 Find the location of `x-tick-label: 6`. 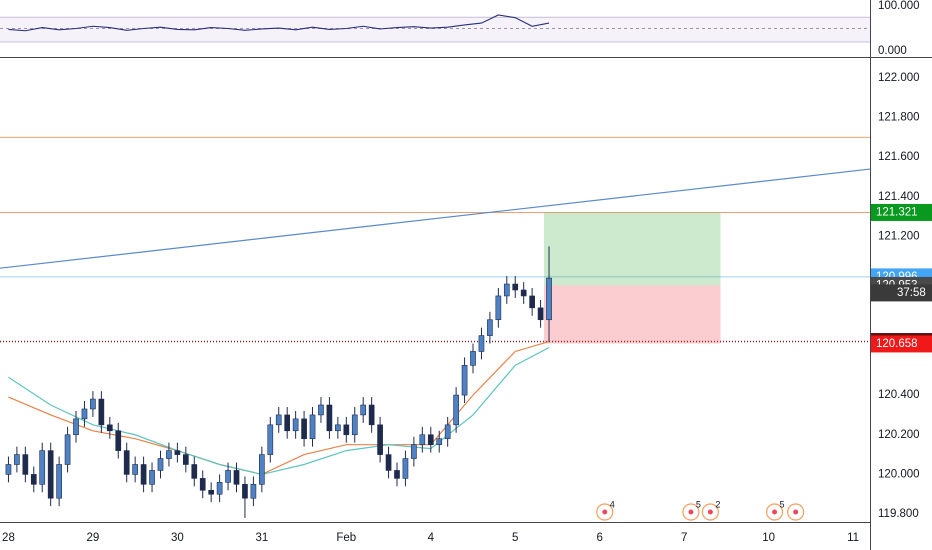

x-tick-label: 6 is located at coordinates (600, 538).